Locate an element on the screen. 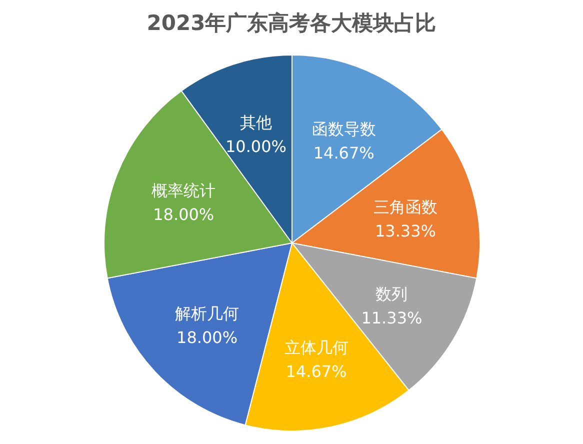  slice-label: 函数导数 is located at coordinates (344, 129).